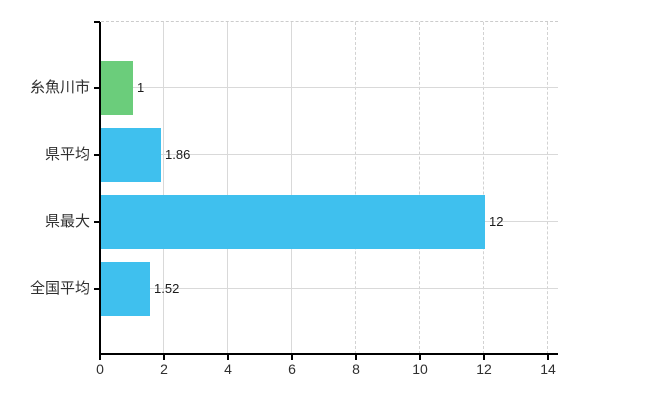 This screenshot has width=650, height=400. Describe the element at coordinates (59, 87) in the screenshot. I see `category-label-0: 糸魚川市` at that location.